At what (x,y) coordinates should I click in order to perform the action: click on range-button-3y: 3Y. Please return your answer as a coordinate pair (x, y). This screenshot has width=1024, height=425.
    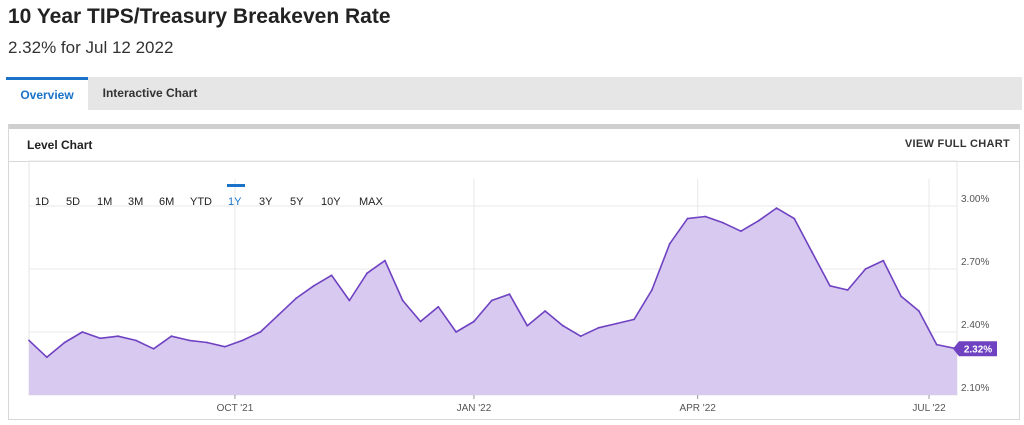
    Looking at the image, I should click on (266, 202).